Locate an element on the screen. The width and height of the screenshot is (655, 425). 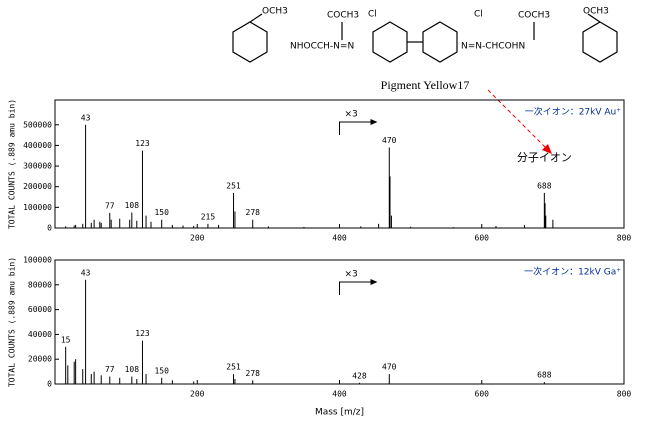
structure is located at coordinates (425, 38).